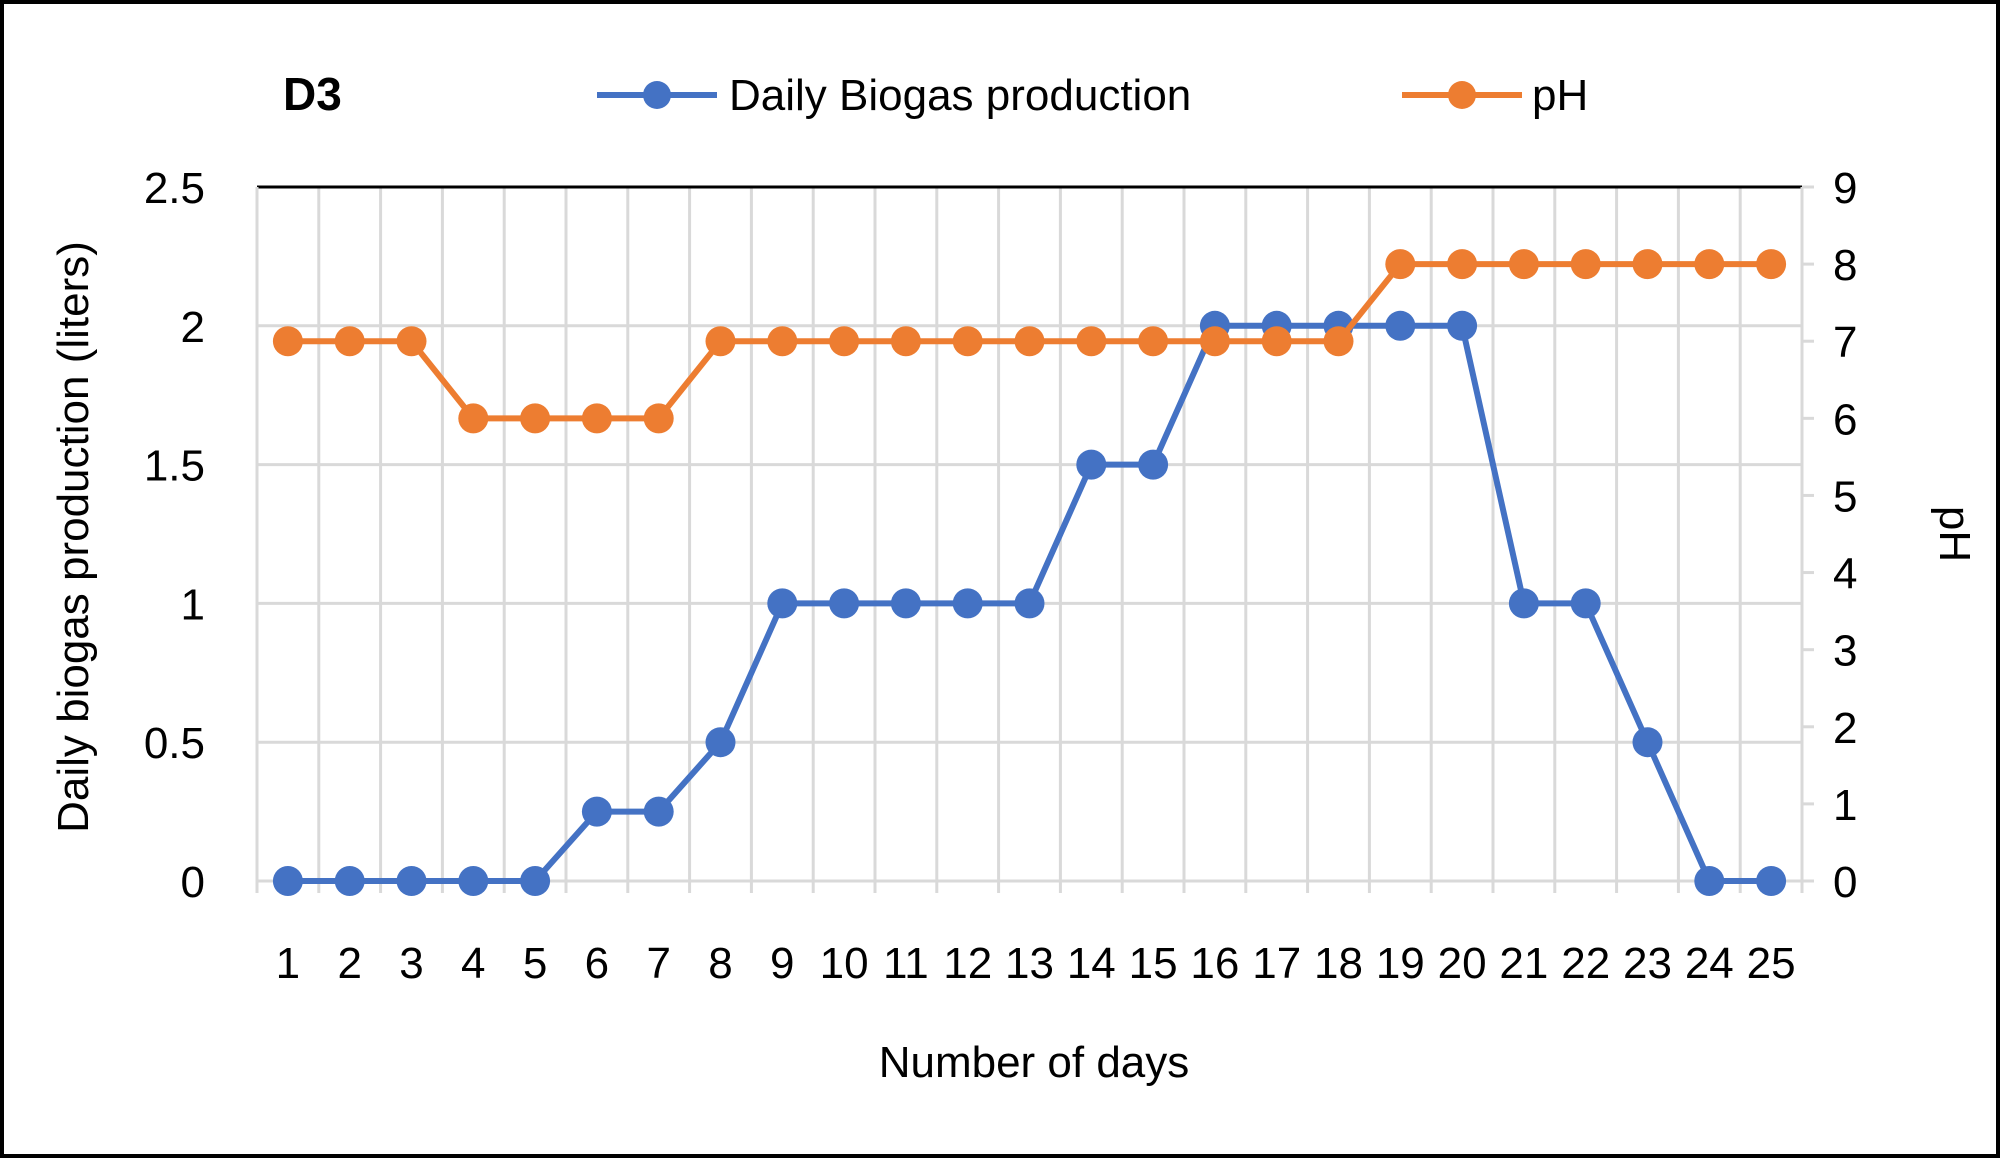 Image resolution: width=2000 pixels, height=1163 pixels. What do you see at coordinates (1845, 805) in the screenshot?
I see `y2-tick-label: 1` at bounding box center [1845, 805].